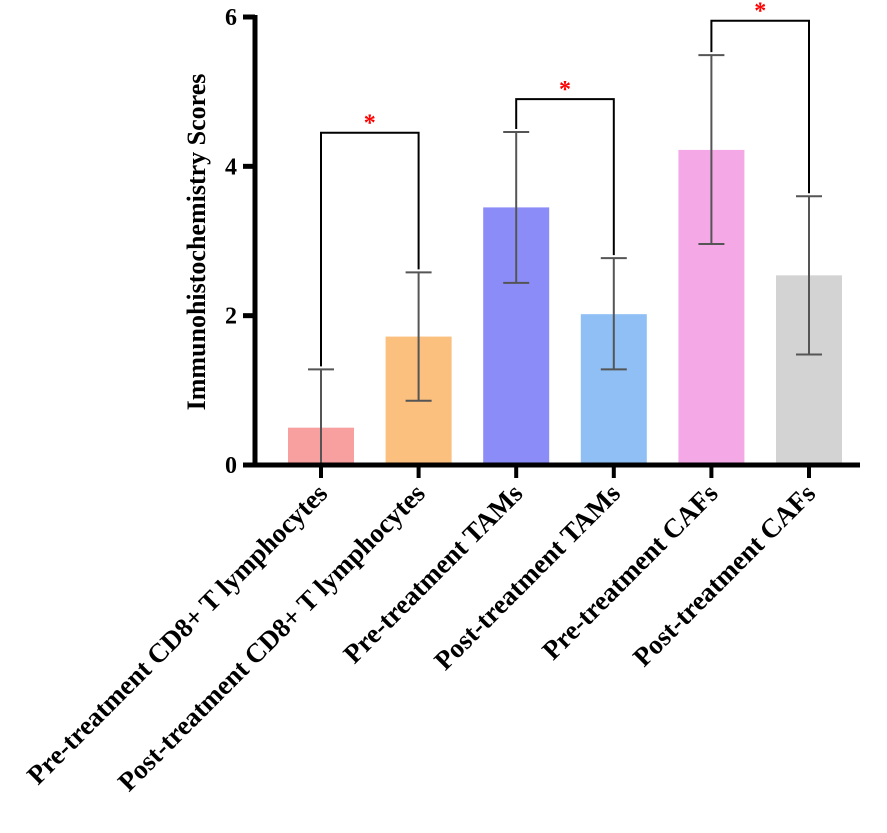  I want to click on category-label: Pre-treatment CAFs, so click(629, 571).